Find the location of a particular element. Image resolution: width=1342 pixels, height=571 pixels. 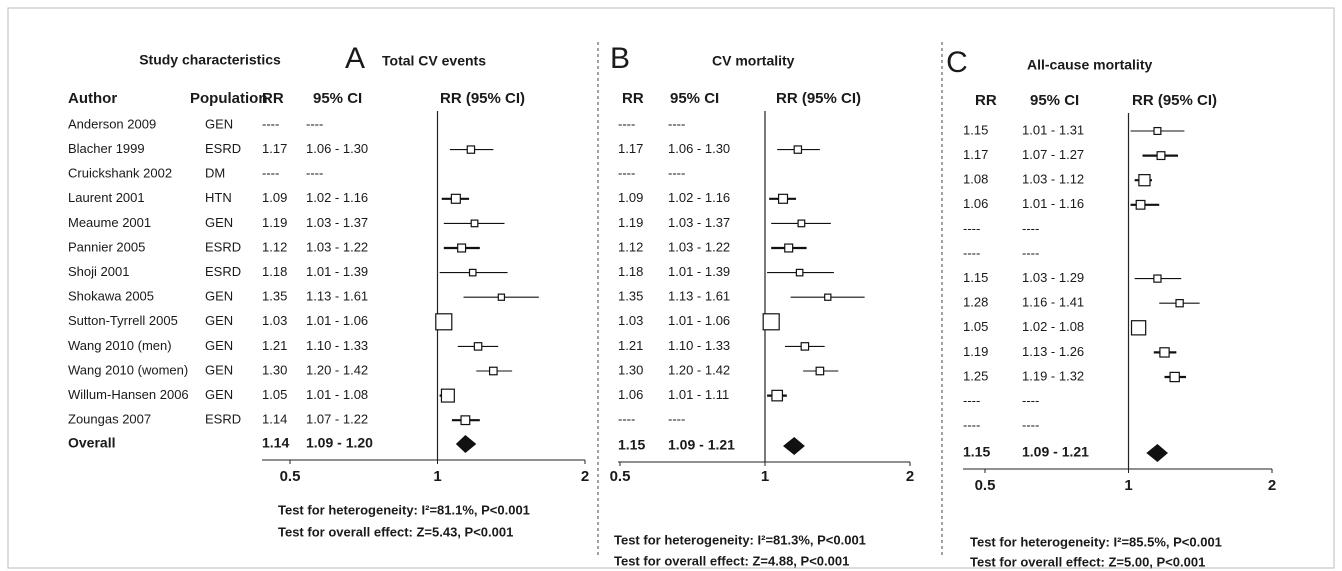

ci-value: 1.02 - 1.16 is located at coordinates (337, 197).